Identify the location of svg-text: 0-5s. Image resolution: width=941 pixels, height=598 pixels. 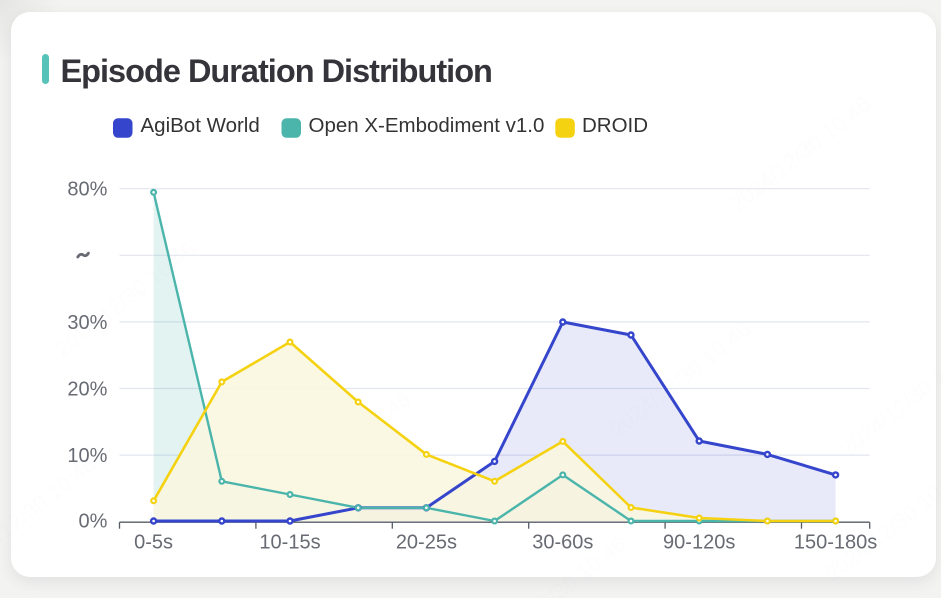
(153, 543).